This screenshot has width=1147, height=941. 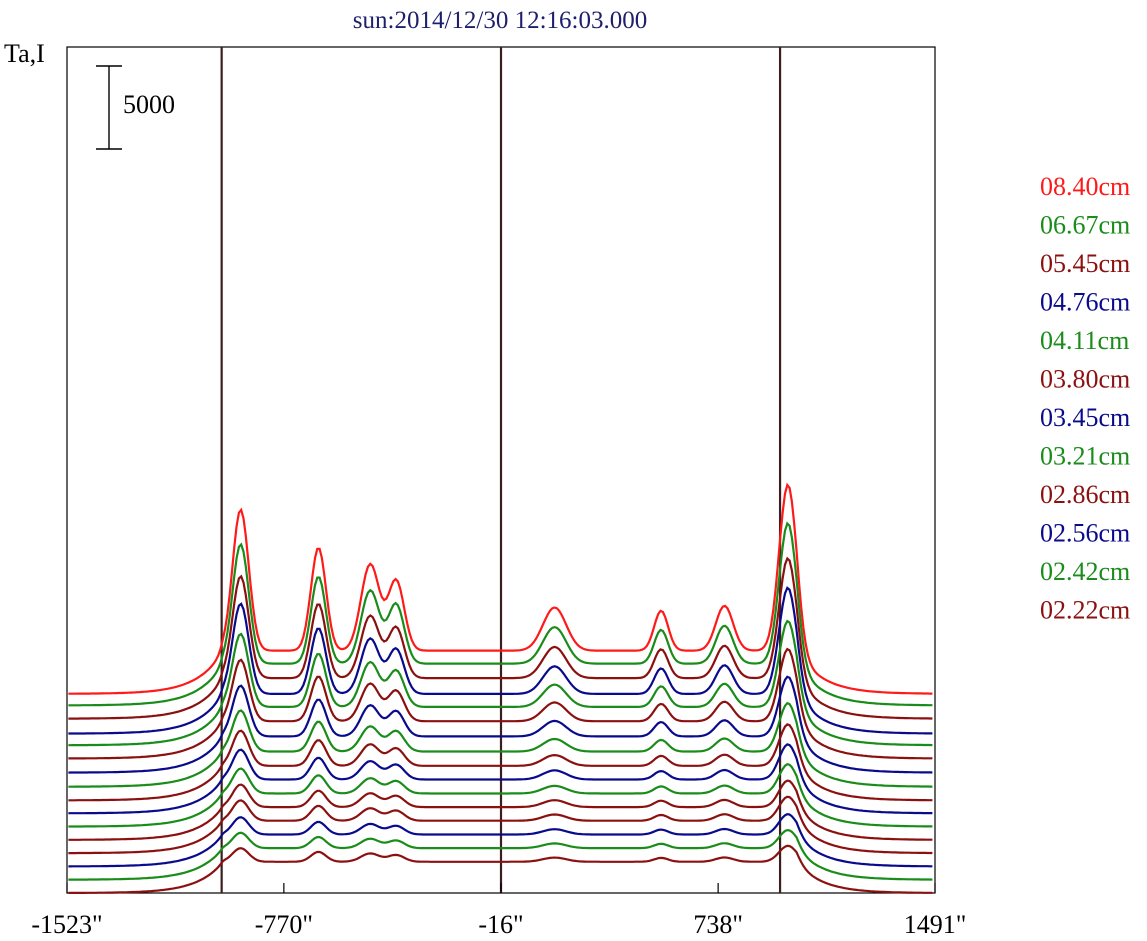 What do you see at coordinates (1085, 610) in the screenshot?
I see `legend-entry-11: 02.22cm` at bounding box center [1085, 610].